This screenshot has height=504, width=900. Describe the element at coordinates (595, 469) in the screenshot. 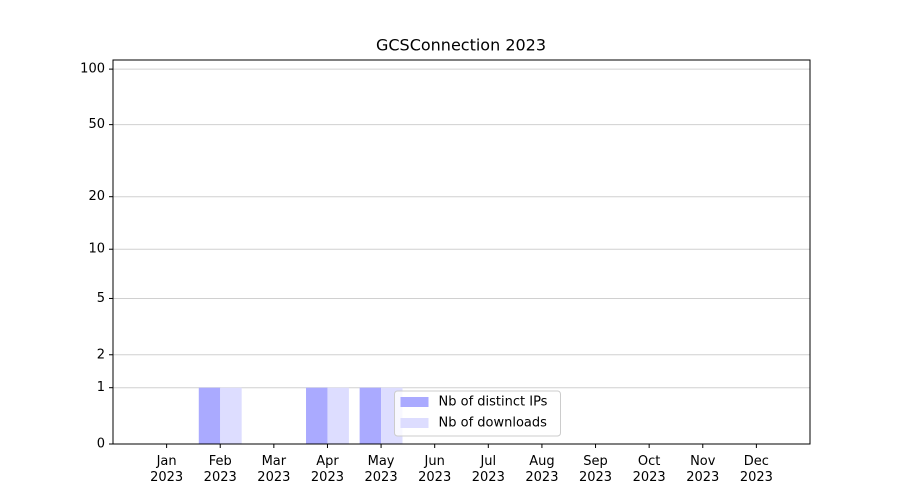

I see `x-tick-label: Sep 2023` at that location.